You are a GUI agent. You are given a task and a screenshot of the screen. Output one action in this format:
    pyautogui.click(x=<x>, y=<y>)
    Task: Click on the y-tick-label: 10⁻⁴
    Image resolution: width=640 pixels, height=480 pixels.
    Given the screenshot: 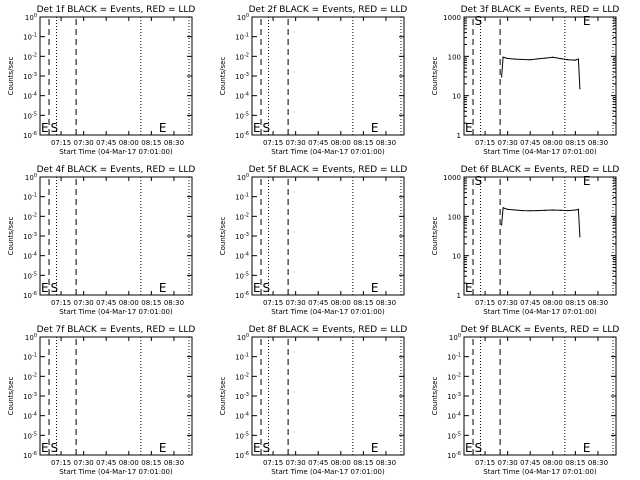 What is the action you would take?
    pyautogui.click(x=242, y=416)
    